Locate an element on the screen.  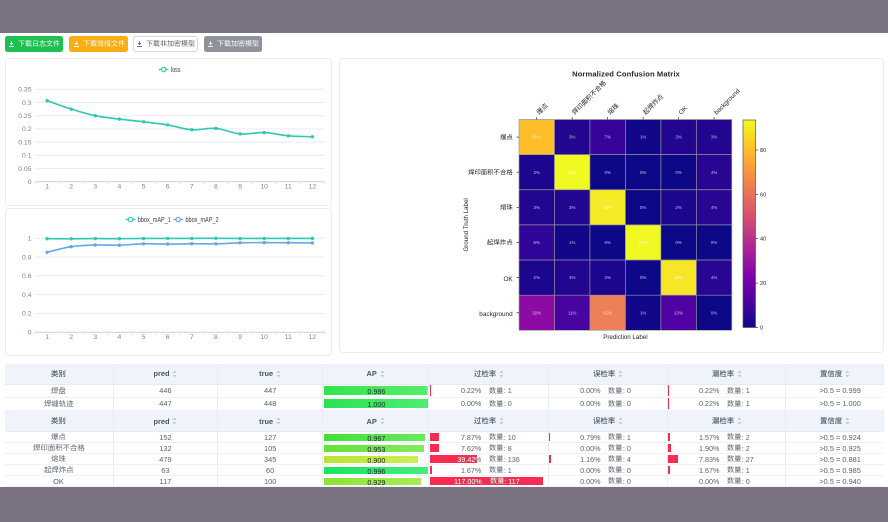
svg-text: 0.35 is located at coordinates (24, 89).